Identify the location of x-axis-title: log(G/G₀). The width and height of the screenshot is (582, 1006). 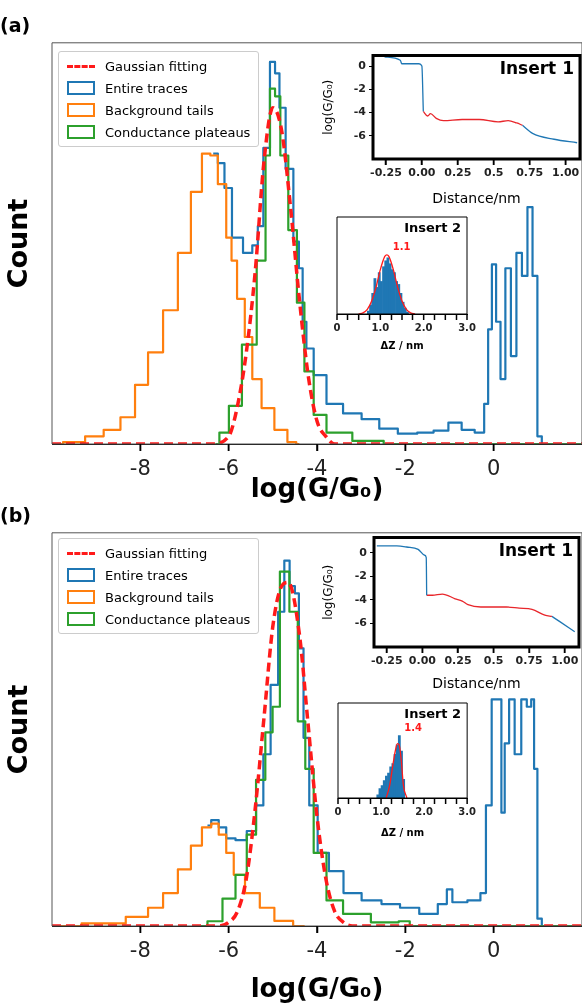
(317, 988).